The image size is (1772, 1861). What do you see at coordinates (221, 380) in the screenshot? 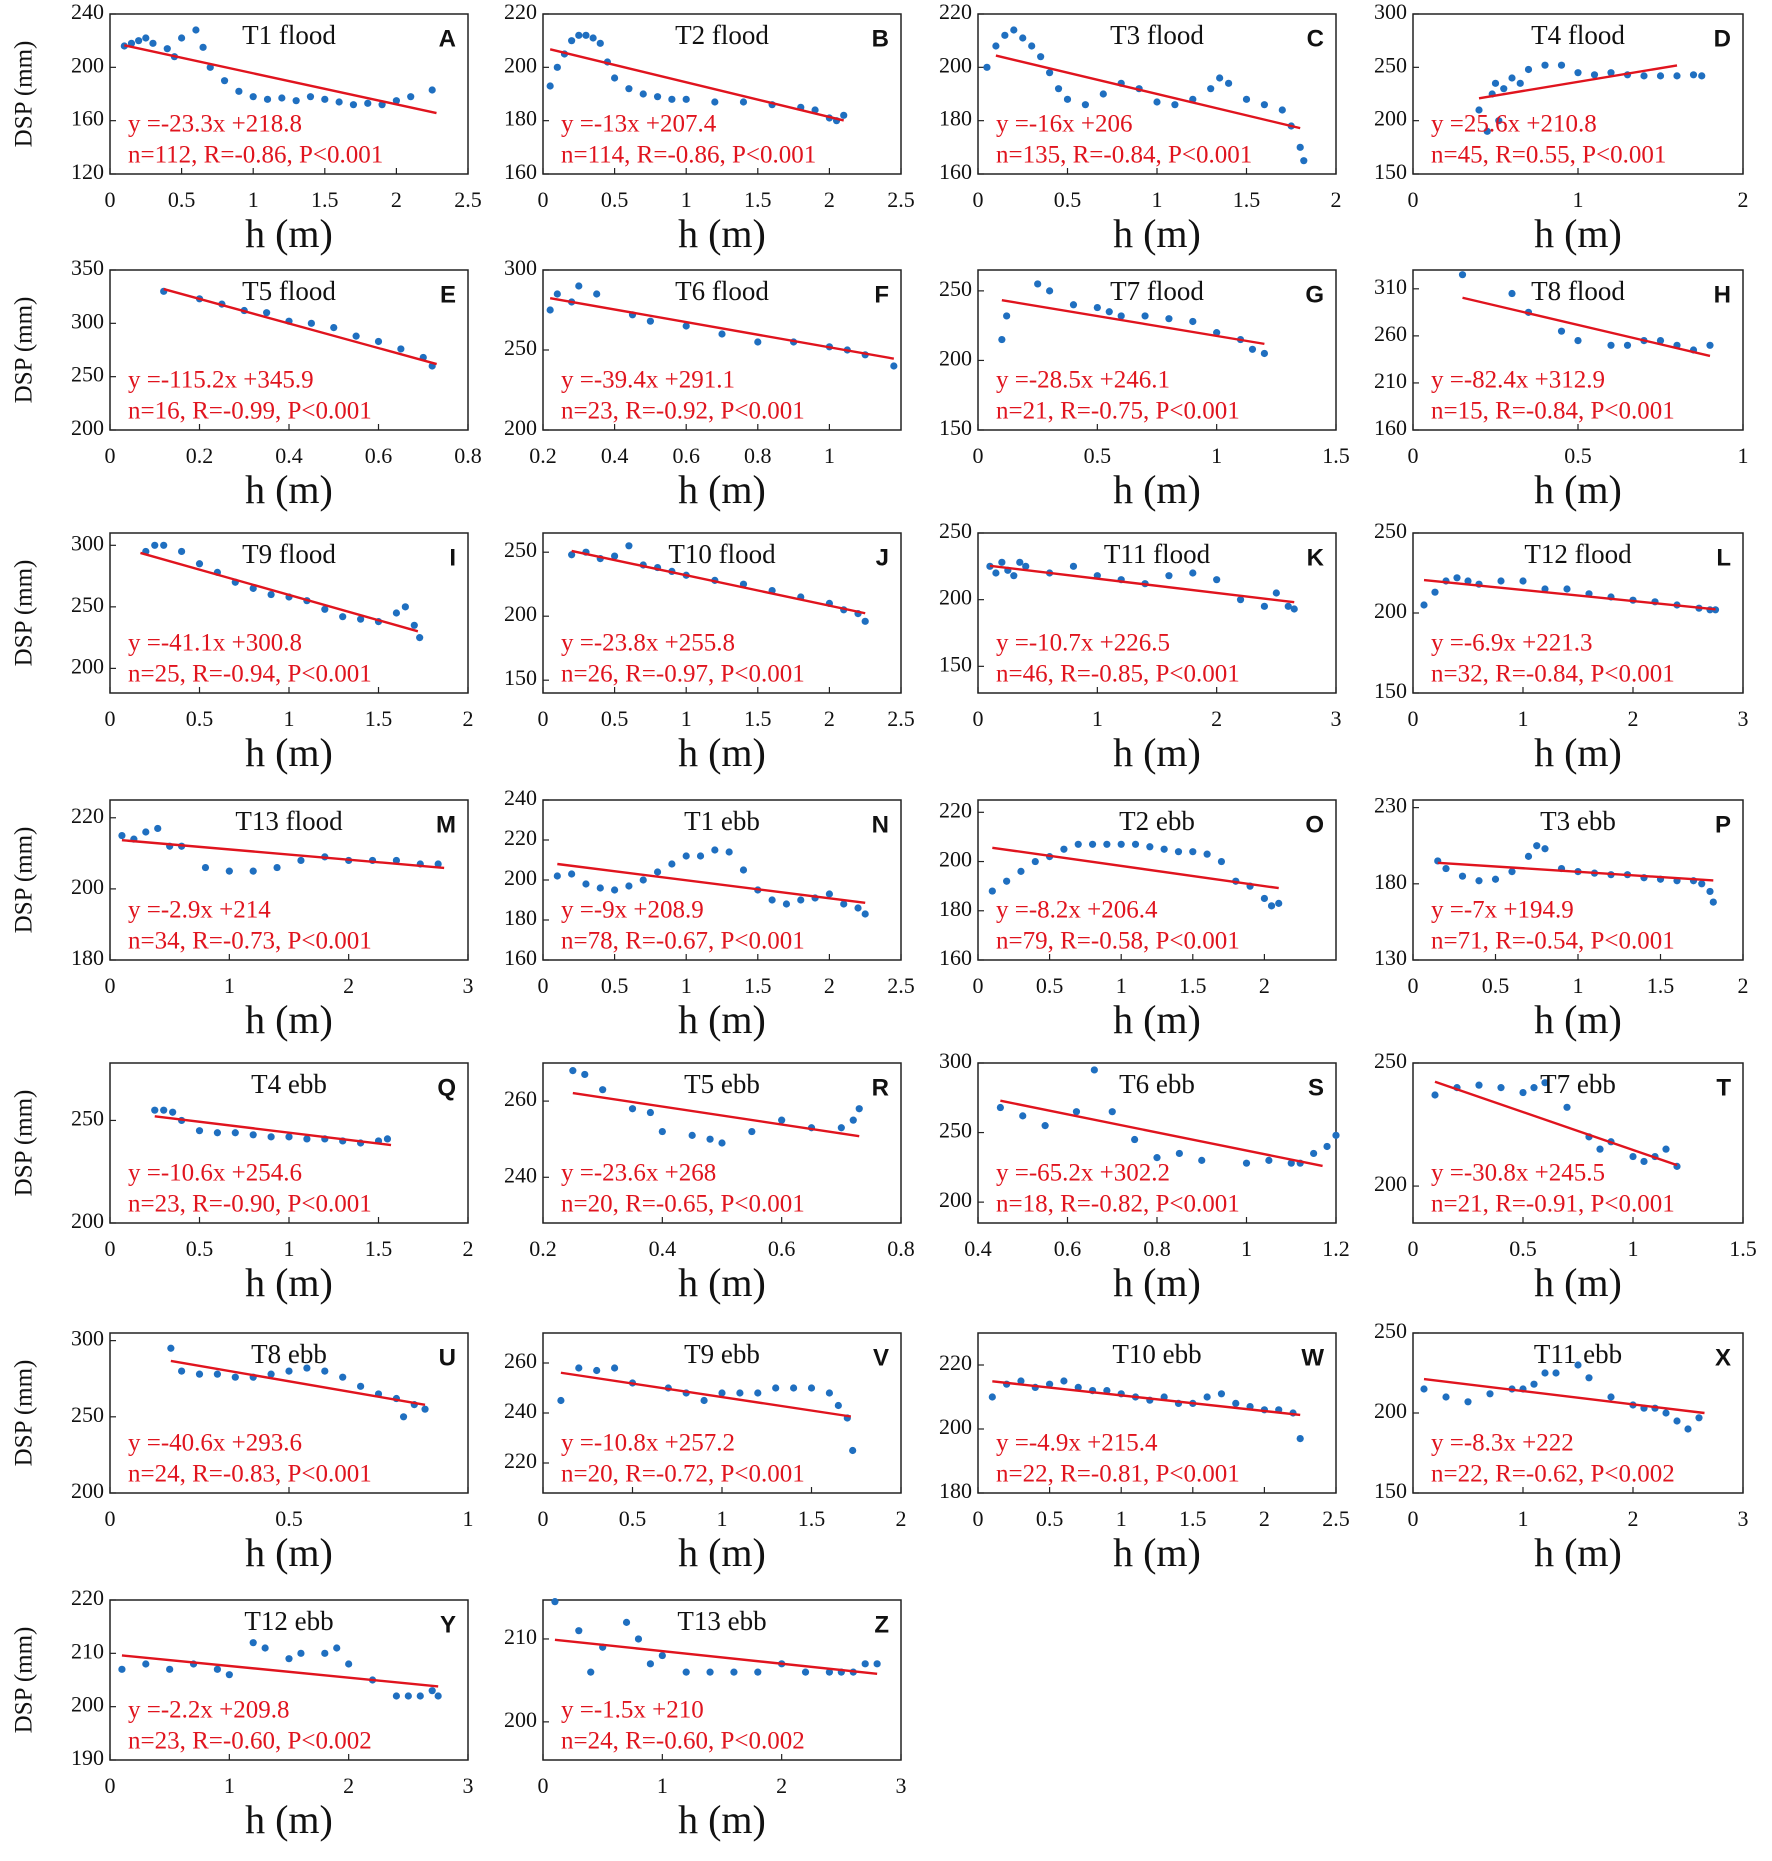
I see `equation: y =-115.2x +345.9` at bounding box center [221, 380].